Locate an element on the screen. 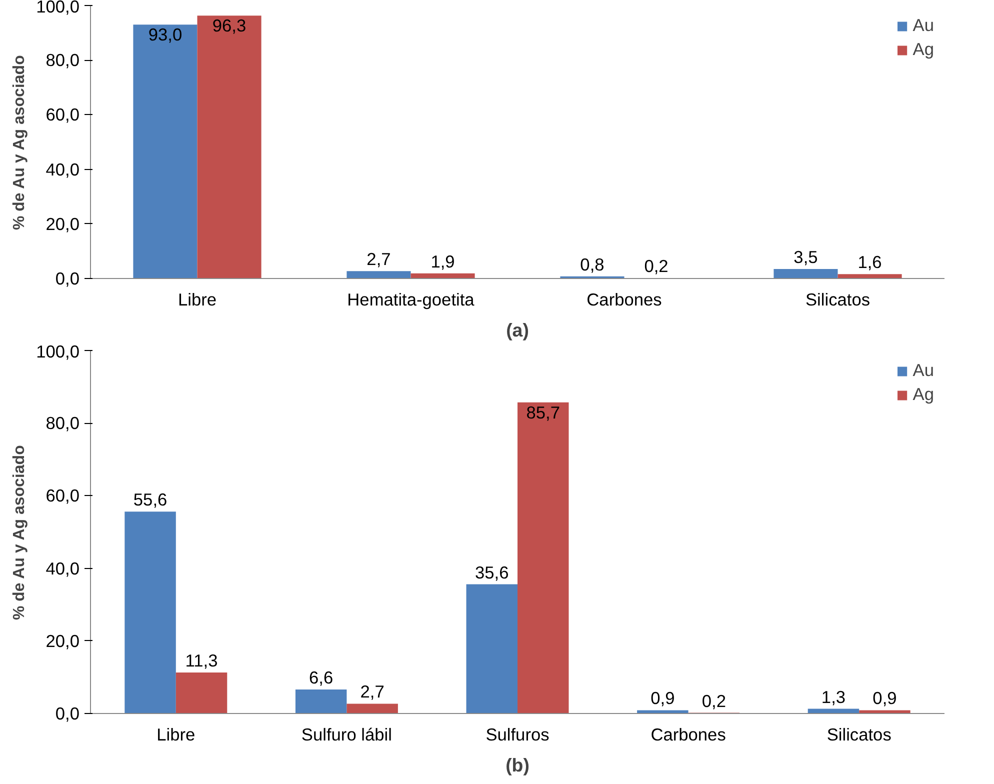 This screenshot has width=994, height=784. data-label: 0,8 is located at coordinates (592, 264).